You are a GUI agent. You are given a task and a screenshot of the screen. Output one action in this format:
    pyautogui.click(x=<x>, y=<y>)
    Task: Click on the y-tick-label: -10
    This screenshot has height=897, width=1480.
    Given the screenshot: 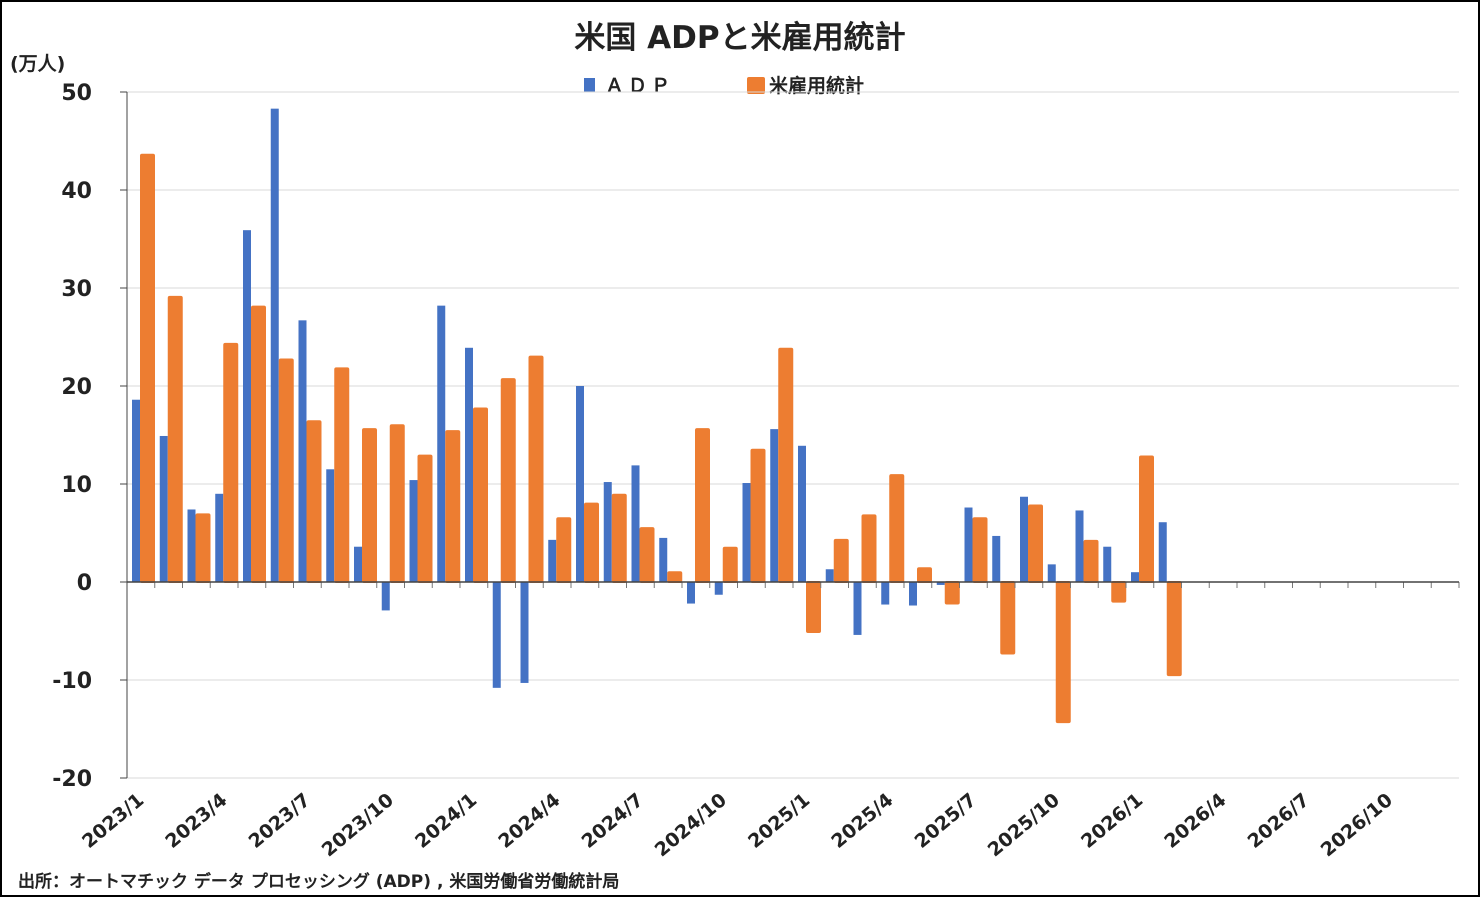 What is the action you would take?
    pyautogui.click(x=72, y=681)
    